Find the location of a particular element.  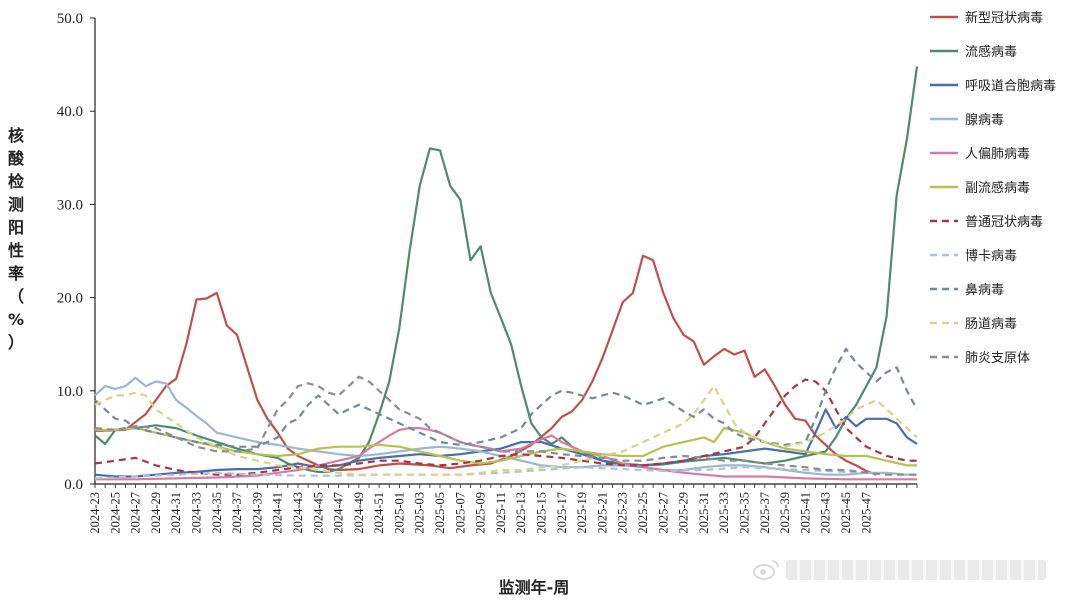

y-axis-title-text: 核酸检测阳性率（%） is located at coordinates (16, 239).